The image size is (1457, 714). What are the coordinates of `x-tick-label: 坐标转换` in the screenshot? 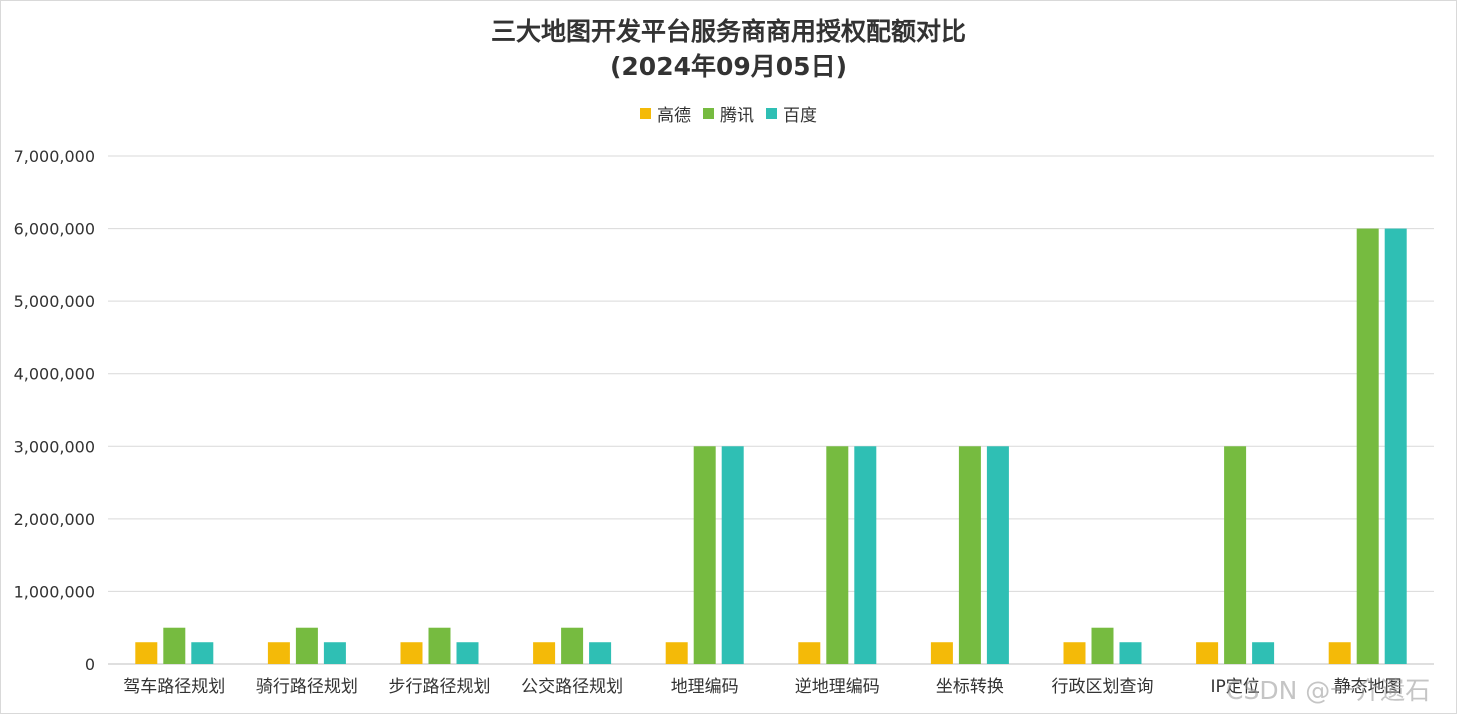 It's located at (970, 687).